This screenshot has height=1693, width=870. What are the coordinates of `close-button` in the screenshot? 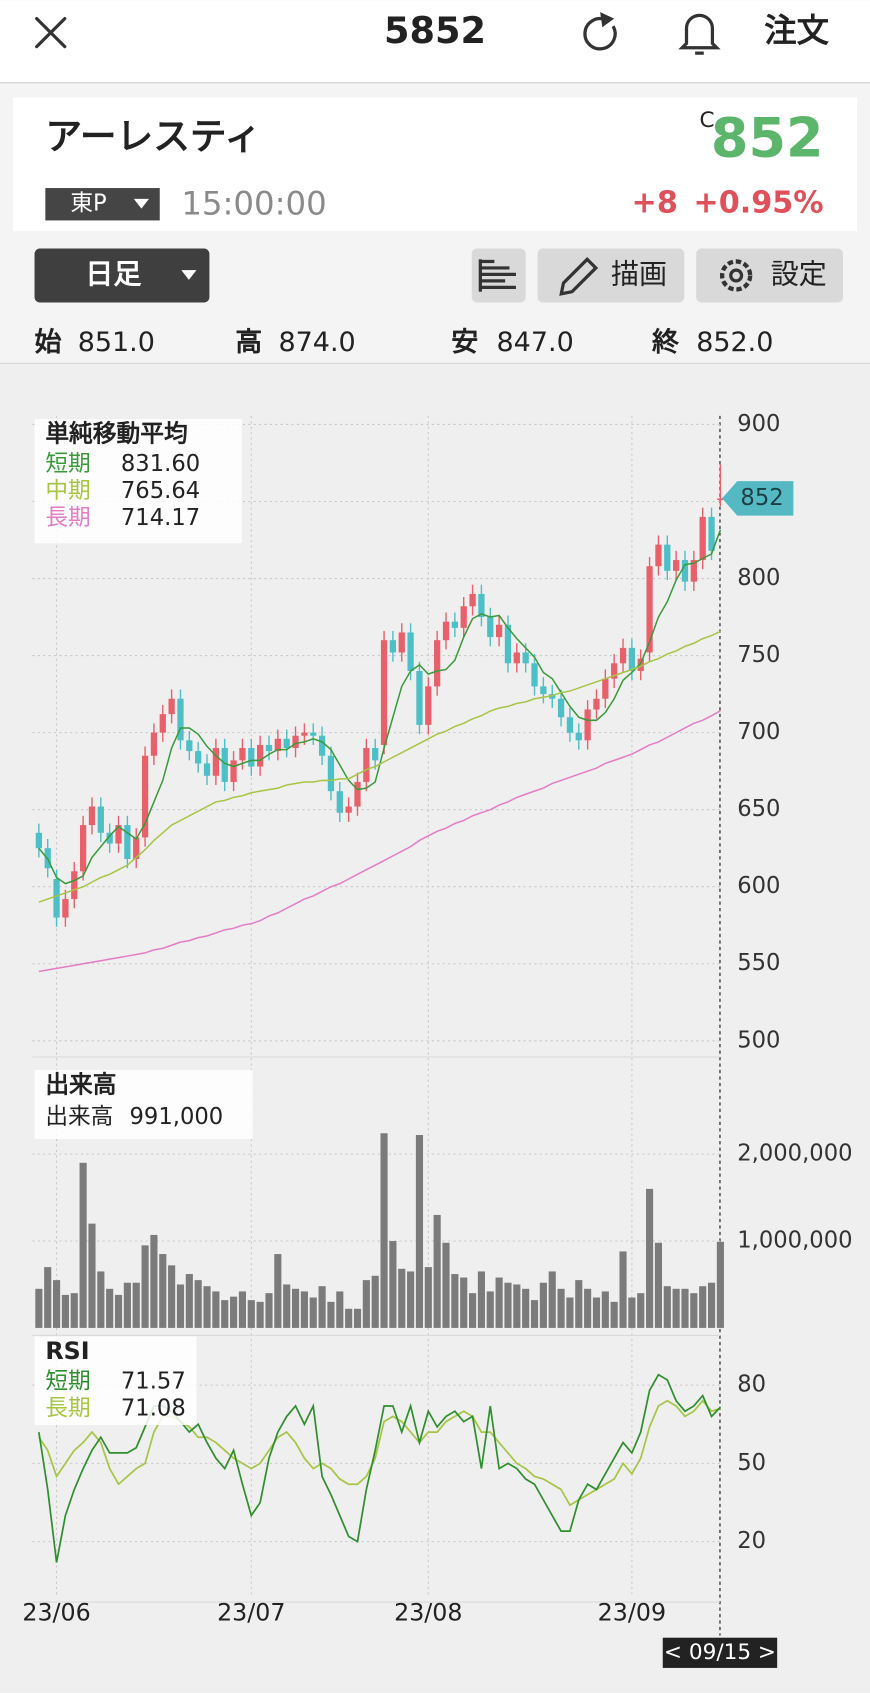 It's located at (51, 32).